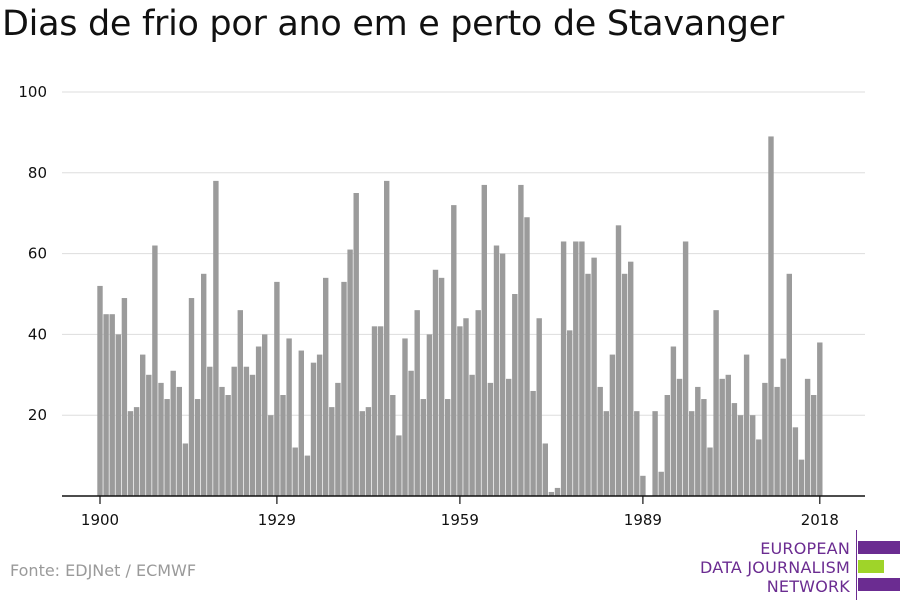 The height and width of the screenshot is (600, 900). Describe the element at coordinates (429, 415) in the screenshot. I see `bar-1954` at that location.